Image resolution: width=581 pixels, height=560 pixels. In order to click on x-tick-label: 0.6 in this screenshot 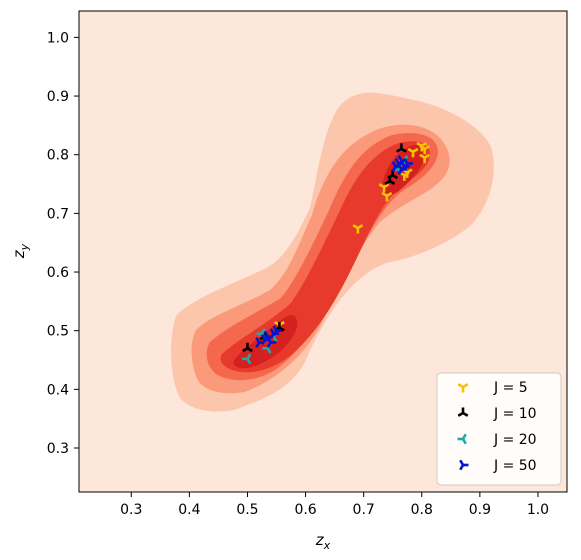, I will do `click(305, 510)`.